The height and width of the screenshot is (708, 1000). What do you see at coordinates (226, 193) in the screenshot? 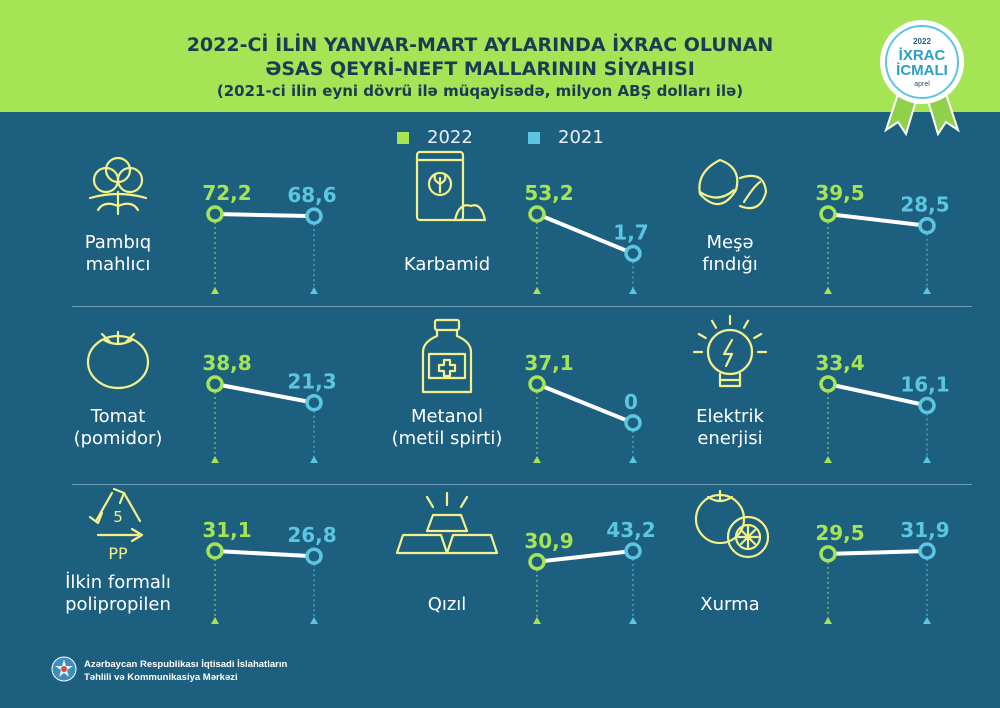
I see `data-label-2022: 72,2` at bounding box center [226, 193].